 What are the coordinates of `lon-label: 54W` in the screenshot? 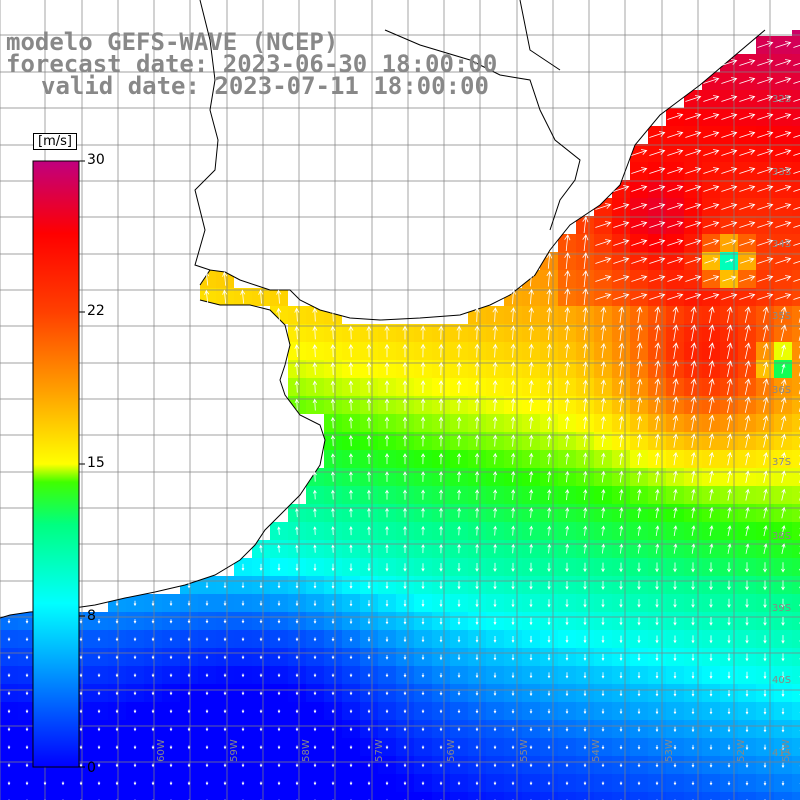 It's located at (596, 750).